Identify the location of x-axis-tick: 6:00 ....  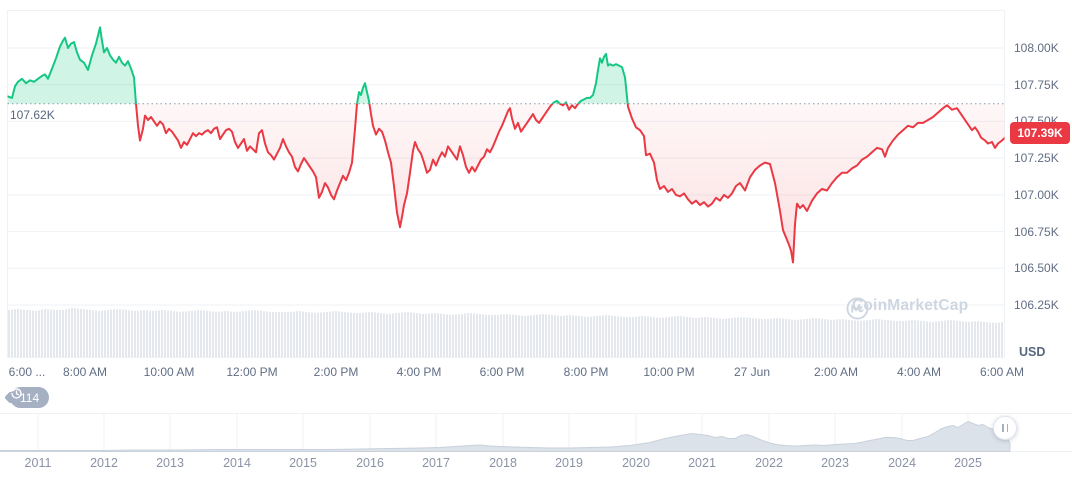
(27, 372).